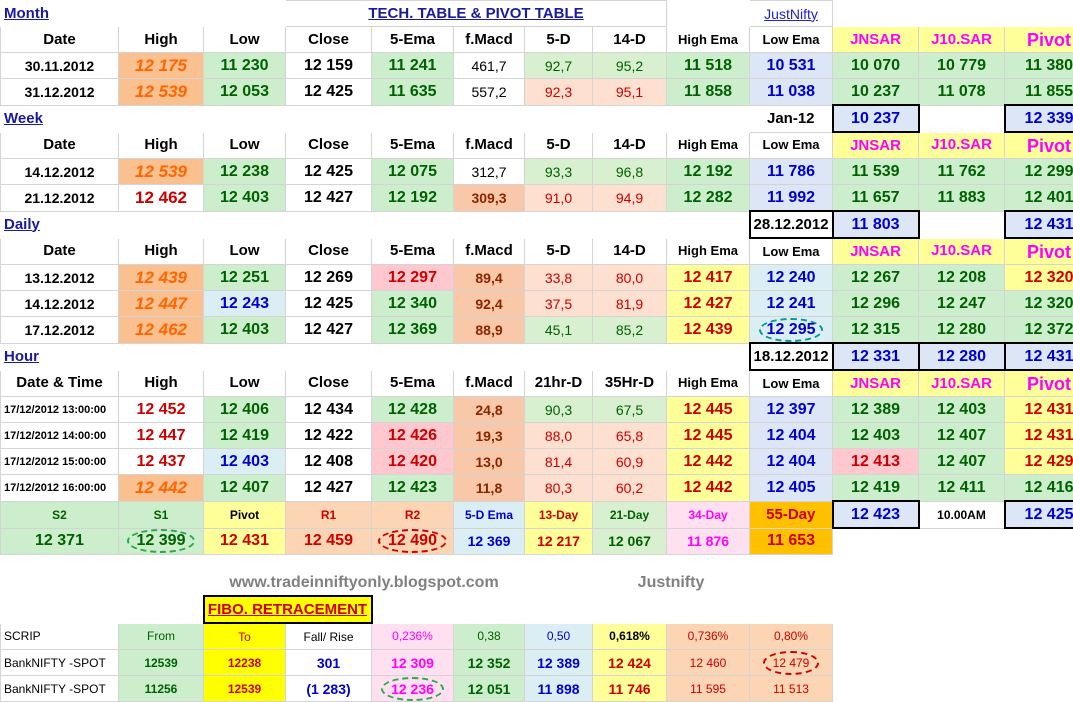 This screenshot has width=1073, height=702. I want to click on cell-low: 12 406, so click(245, 410).